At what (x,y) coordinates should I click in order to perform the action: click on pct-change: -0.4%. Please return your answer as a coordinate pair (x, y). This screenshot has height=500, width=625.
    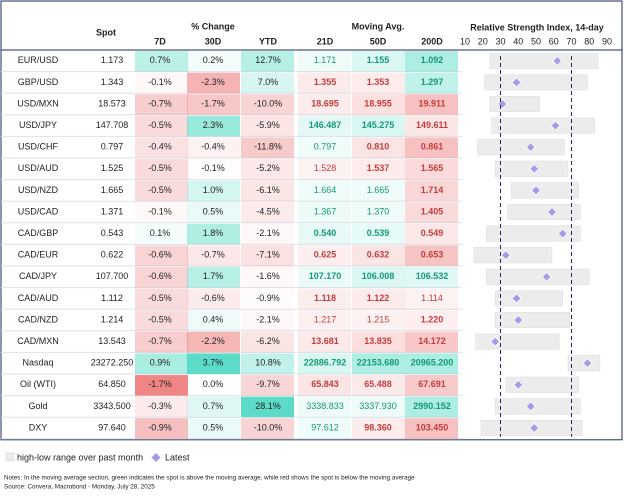
    Looking at the image, I should click on (213, 147).